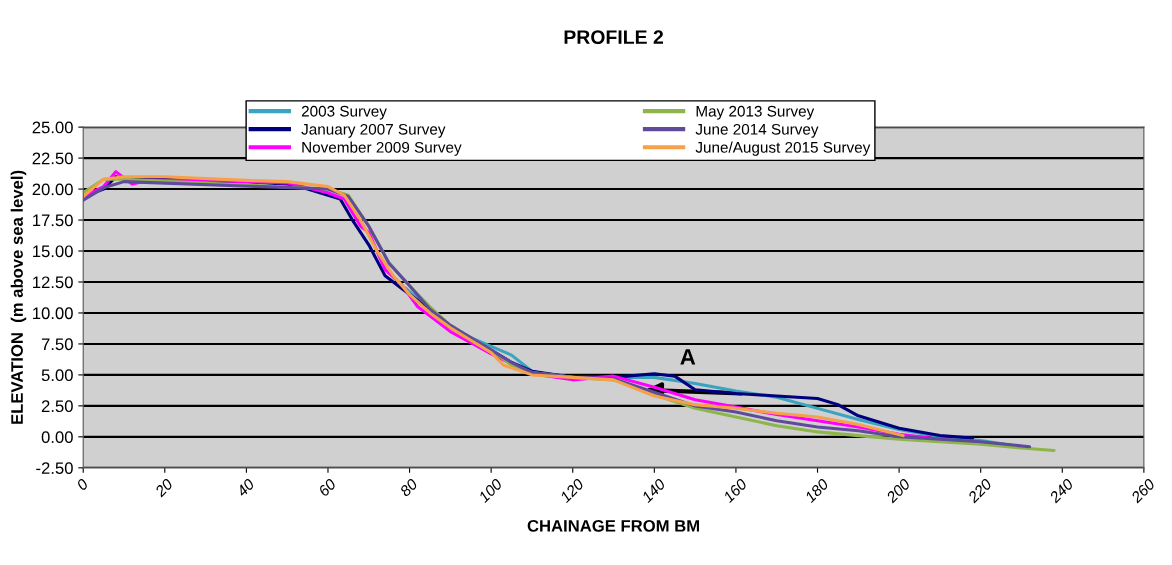 The width and height of the screenshot is (1172, 565). I want to click on x-tick-label: 0, so click(82, 484).